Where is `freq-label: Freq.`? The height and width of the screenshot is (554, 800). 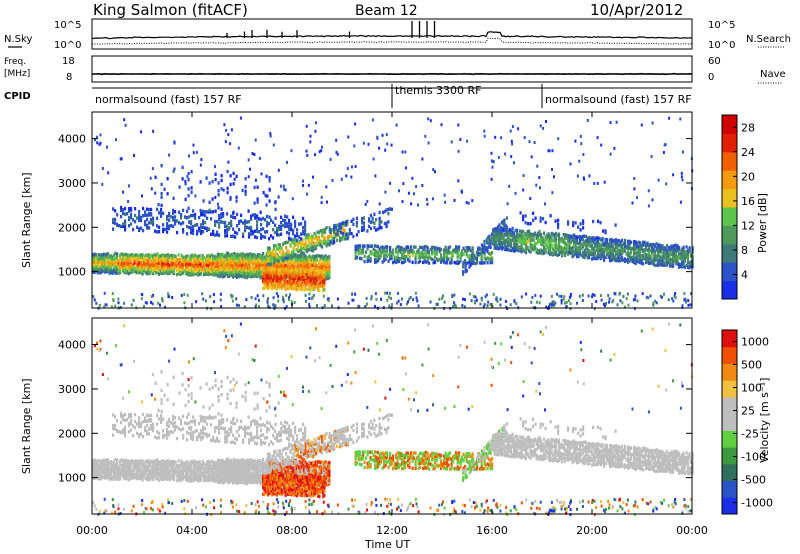 freq-label: Freq. is located at coordinates (15, 62).